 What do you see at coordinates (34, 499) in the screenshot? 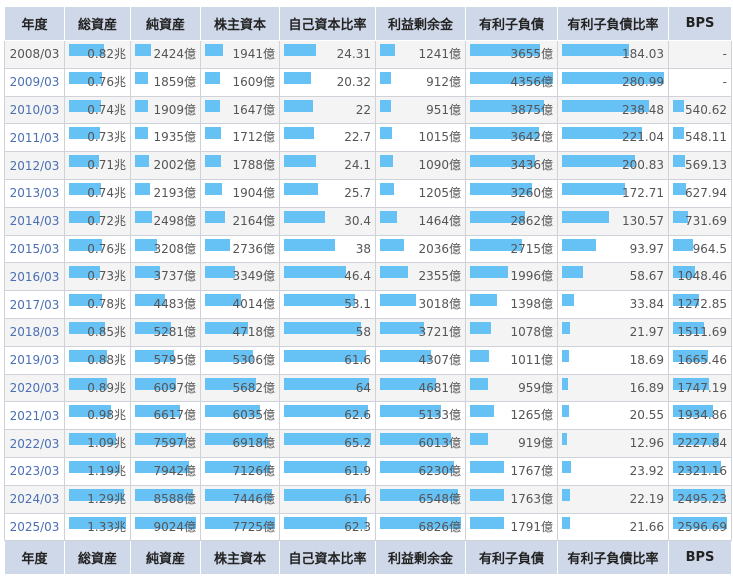
I see `cell-year: 2024/03` at bounding box center [34, 499].